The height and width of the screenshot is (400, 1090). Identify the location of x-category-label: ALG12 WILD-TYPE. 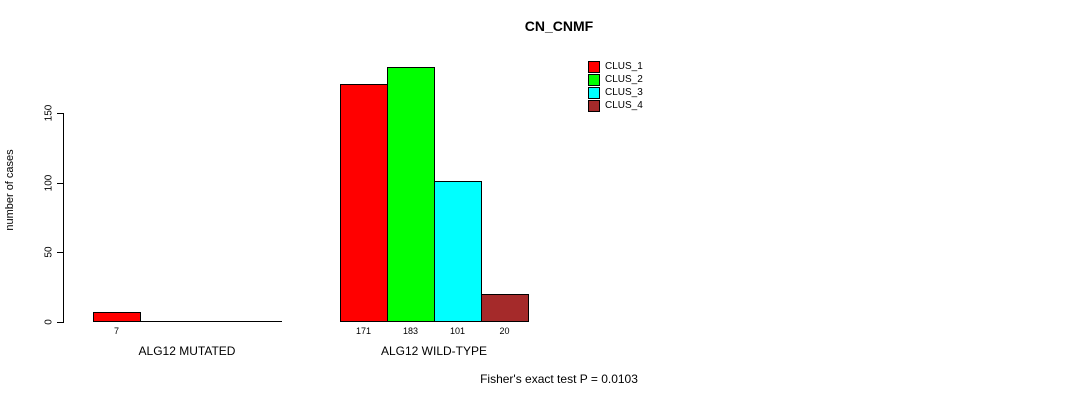
(434, 351).